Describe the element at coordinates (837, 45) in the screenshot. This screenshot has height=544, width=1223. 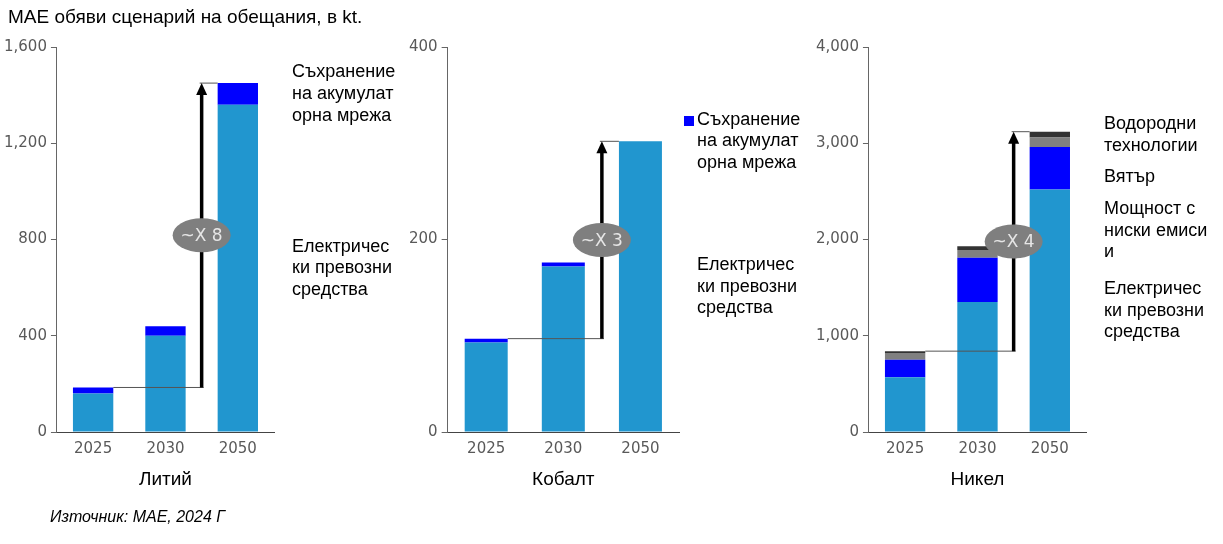
I see `y-tick-label: 4,000` at that location.